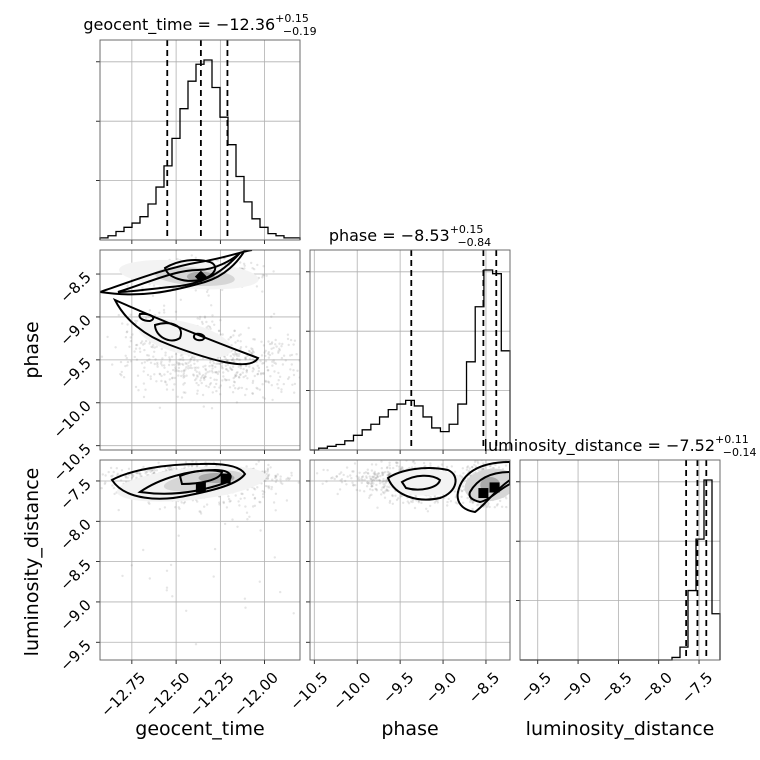  Describe the element at coordinates (256, 695) in the screenshot. I see `x-tick-label: −12.00` at that location.